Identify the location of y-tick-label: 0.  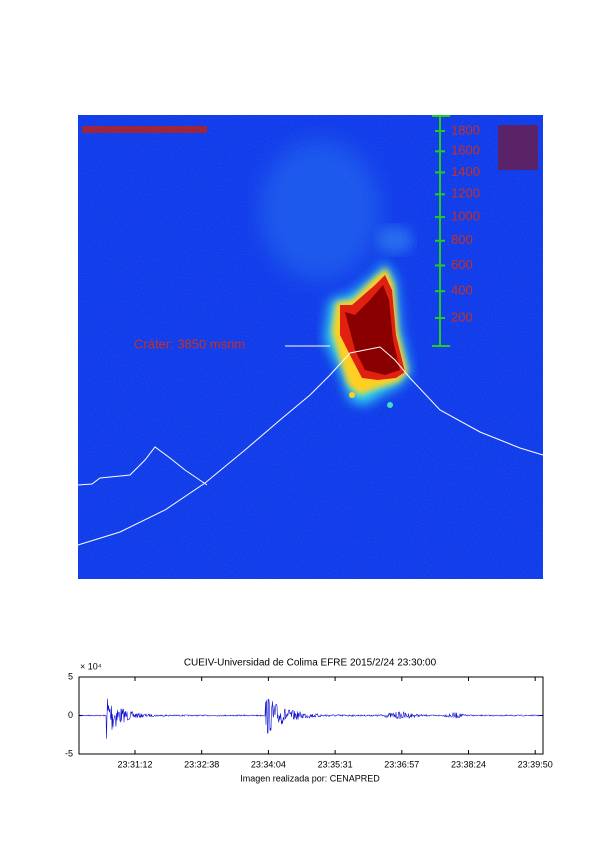
(70, 715).